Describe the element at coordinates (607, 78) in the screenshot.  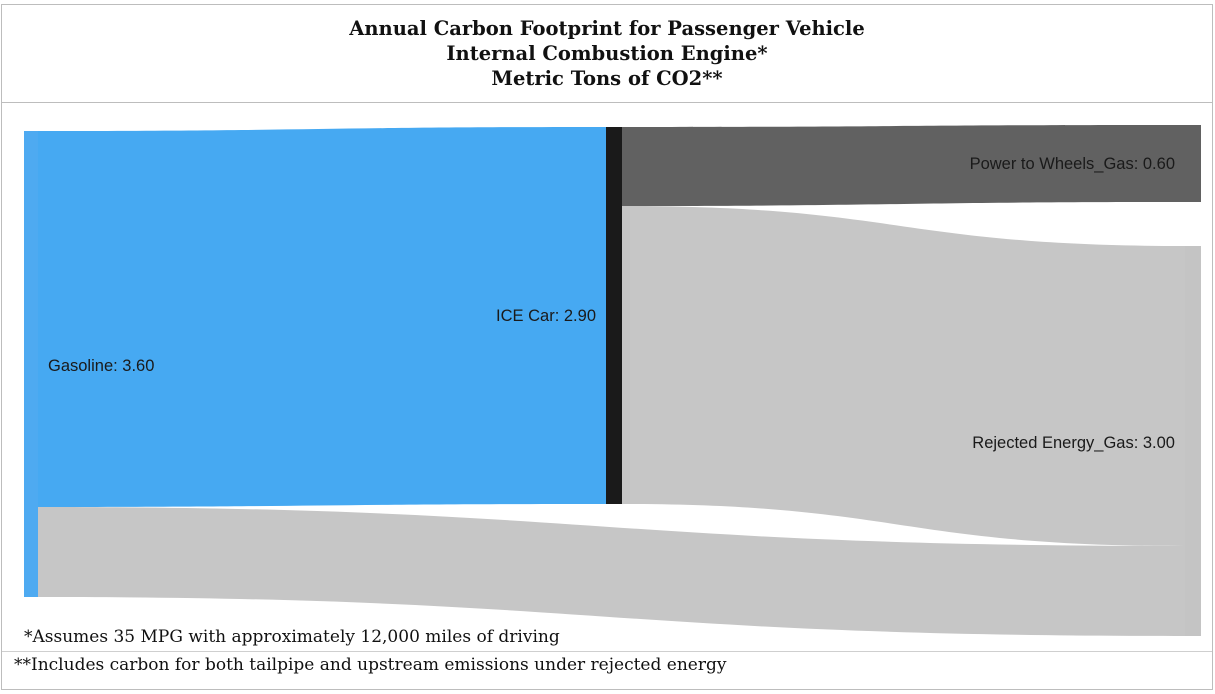
I see `title-line-3: Metric Tons of CO2**` at that location.